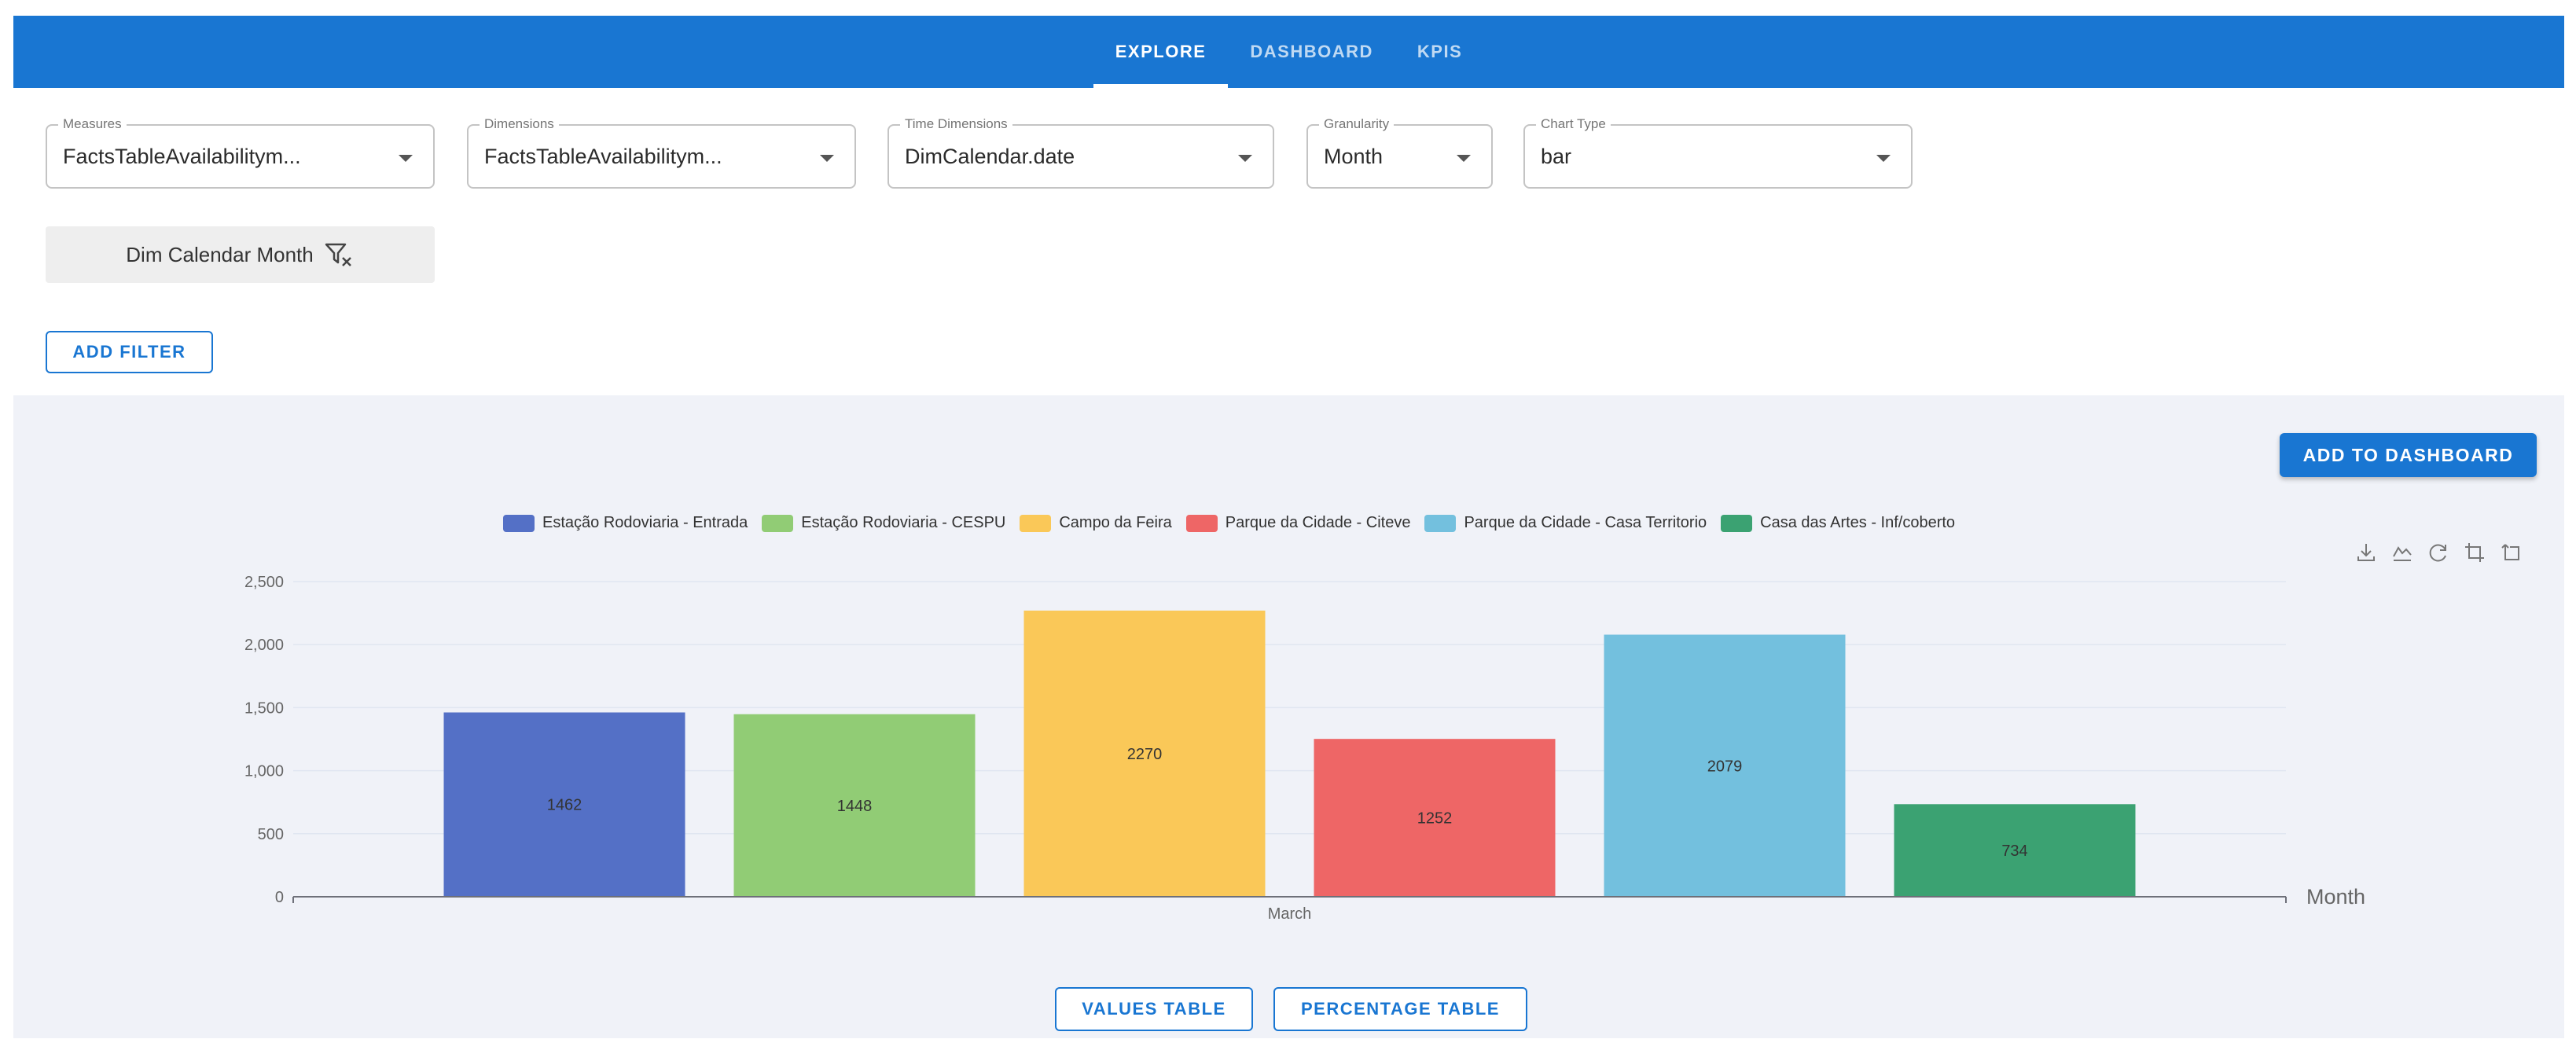 This screenshot has width=2576, height=1061. Describe the element at coordinates (1399, 152) in the screenshot. I see `granularity-select: Granularity Month` at that location.